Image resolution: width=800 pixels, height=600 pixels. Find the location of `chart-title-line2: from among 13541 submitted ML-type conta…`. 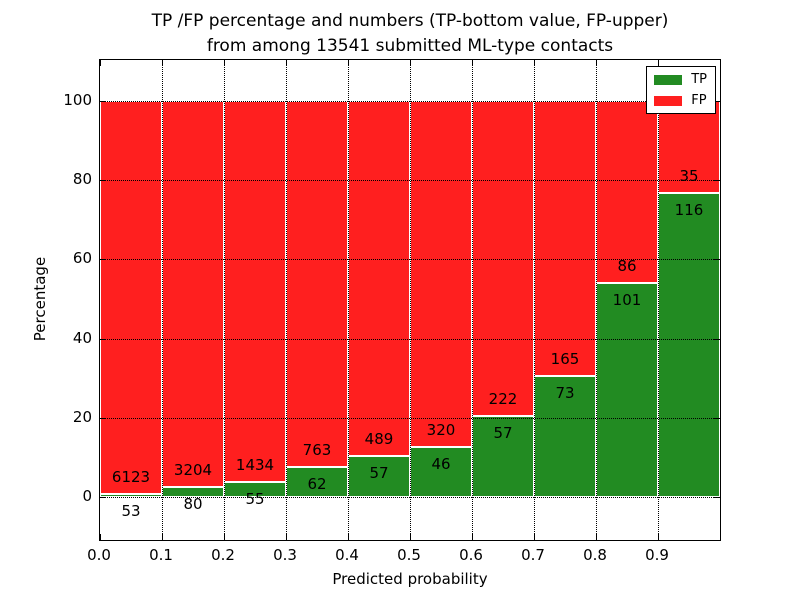

chart-title-line2: from among 13541 submitted ML-type conta… is located at coordinates (410, 46).